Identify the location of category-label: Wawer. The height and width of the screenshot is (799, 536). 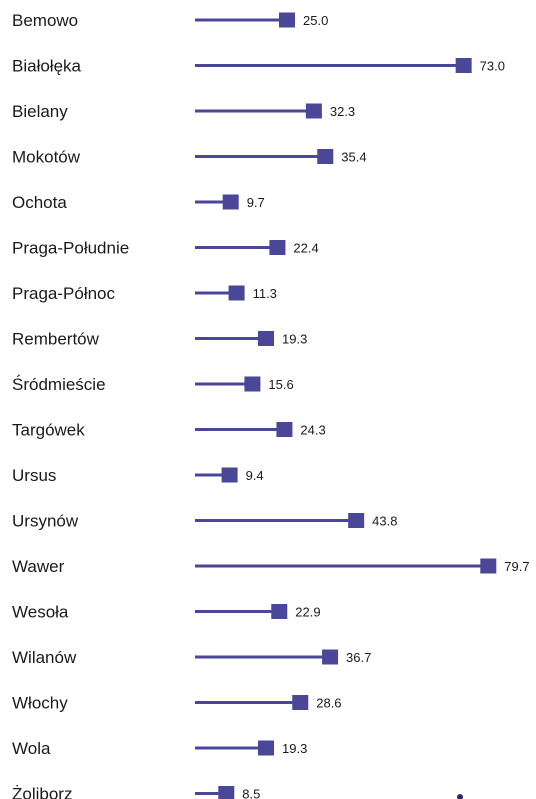
(38, 566).